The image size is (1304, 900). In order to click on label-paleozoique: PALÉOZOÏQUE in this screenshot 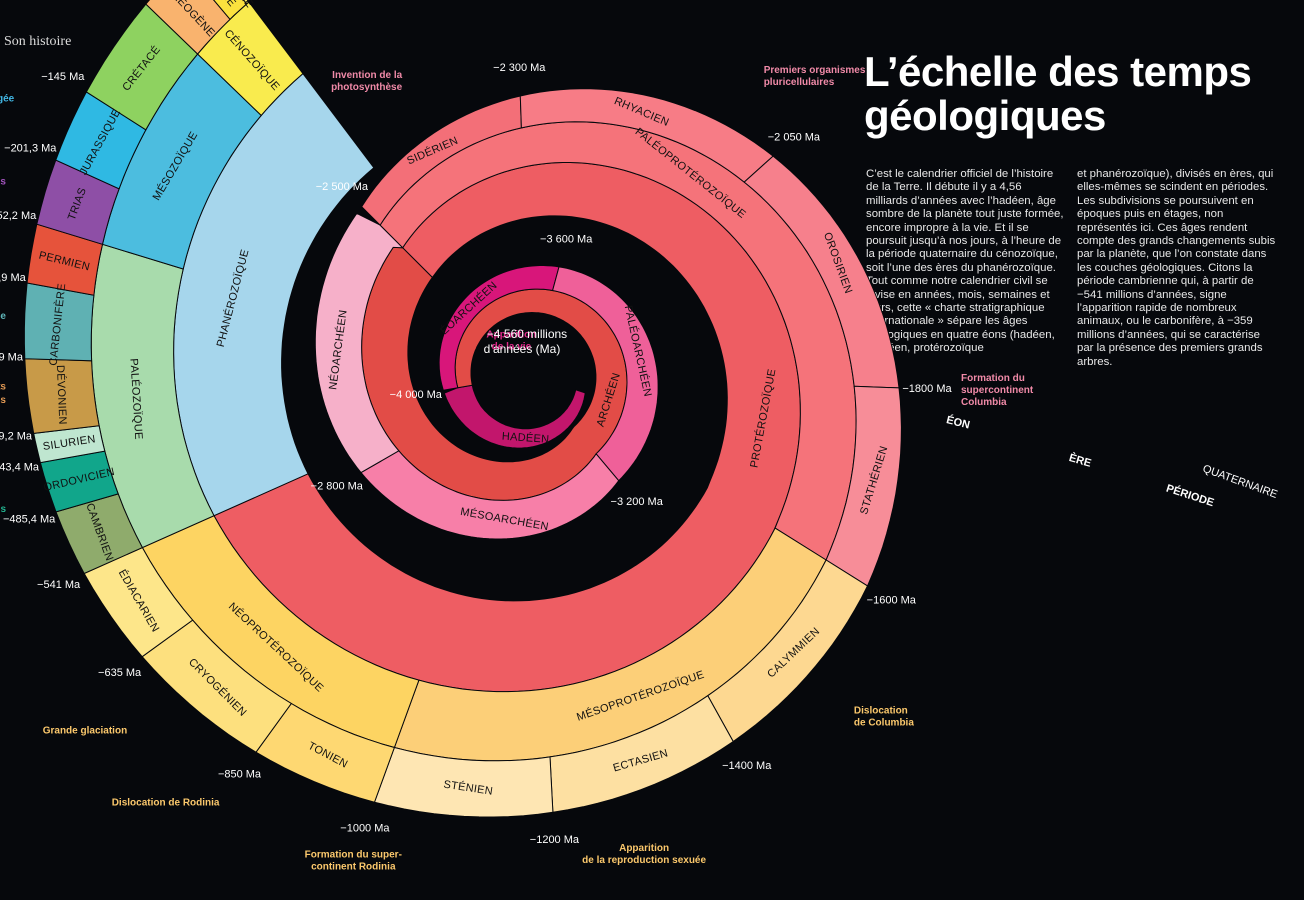, I will do `click(136, 399)`.